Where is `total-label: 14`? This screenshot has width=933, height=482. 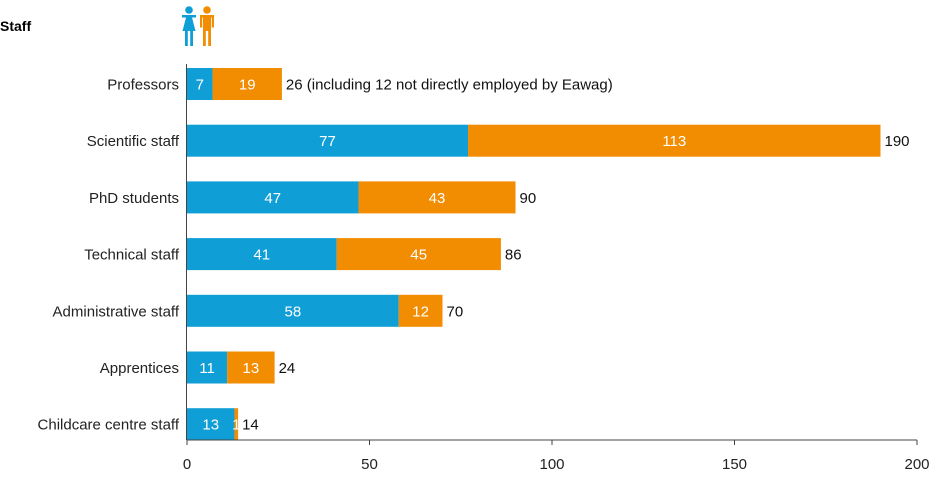 total-label: 14 is located at coordinates (250, 425).